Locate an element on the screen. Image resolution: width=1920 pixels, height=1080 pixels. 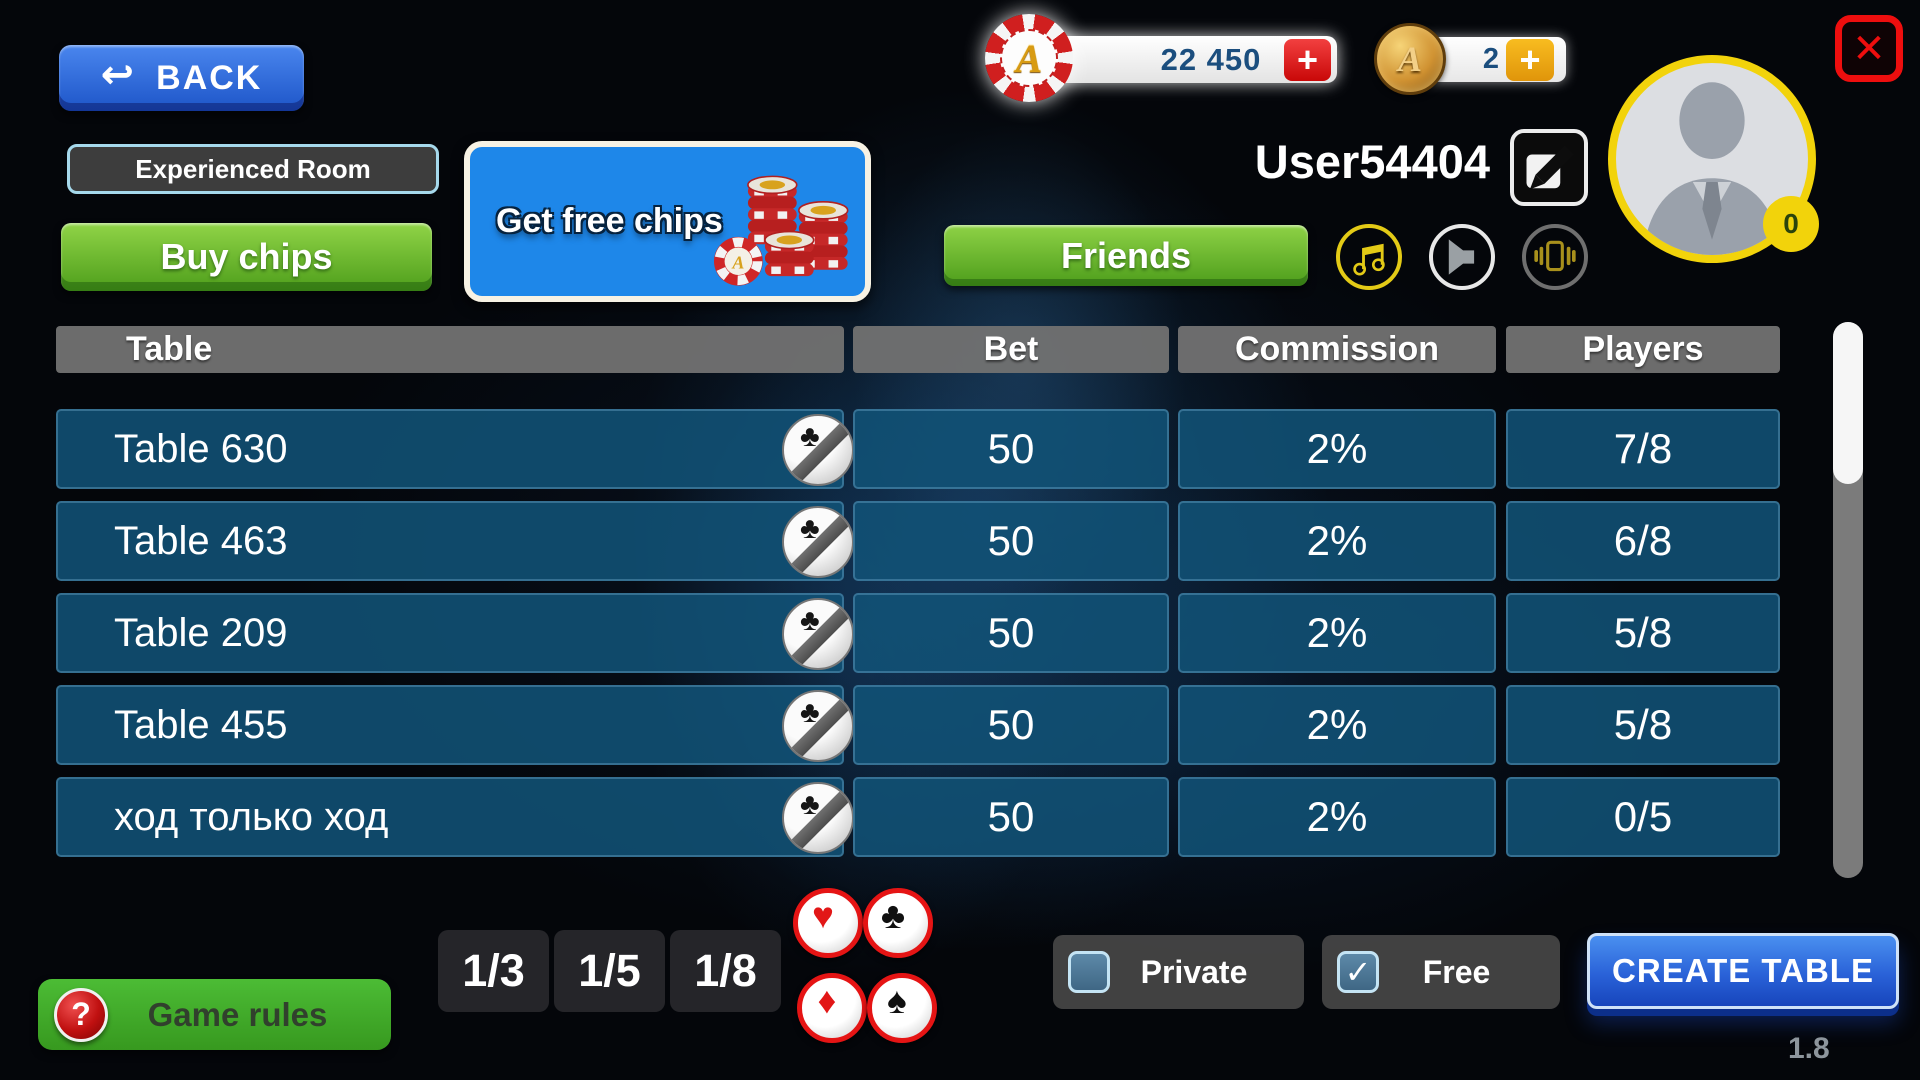
back-button: ↩ BACK is located at coordinates (181, 78).